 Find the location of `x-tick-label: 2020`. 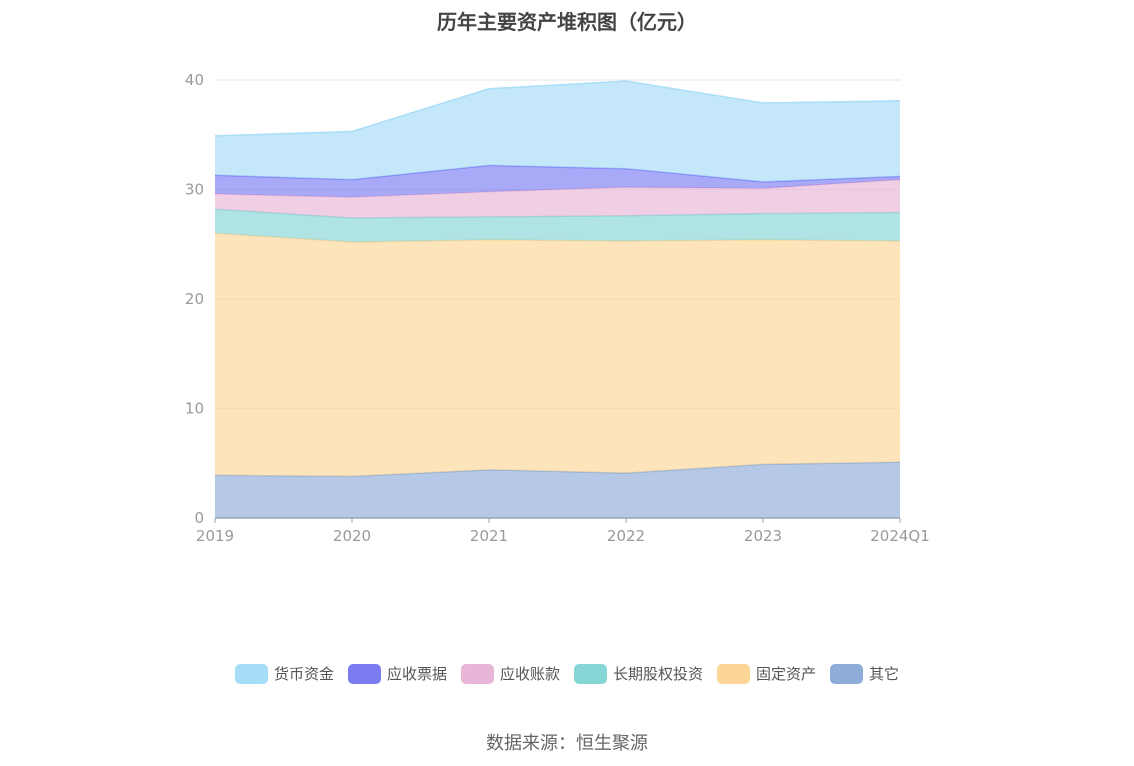

x-tick-label: 2020 is located at coordinates (352, 536).